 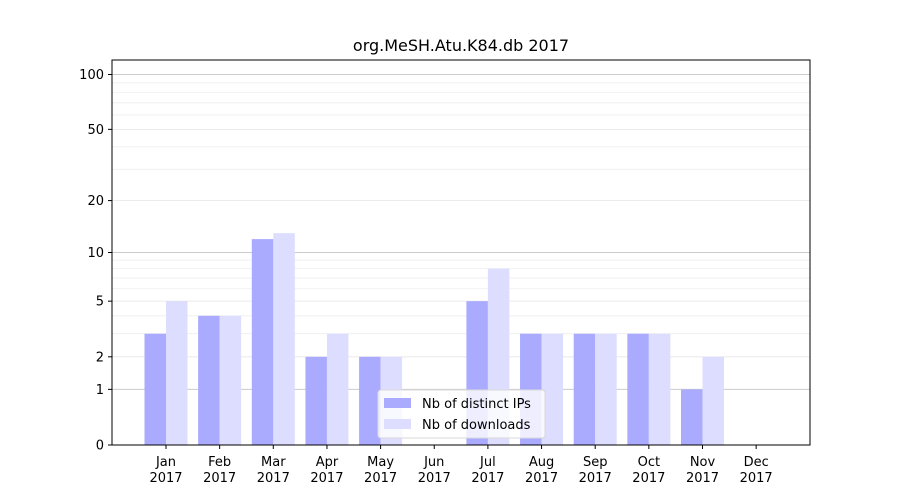 I want to click on y-tick-label: 100, so click(x=91, y=75).